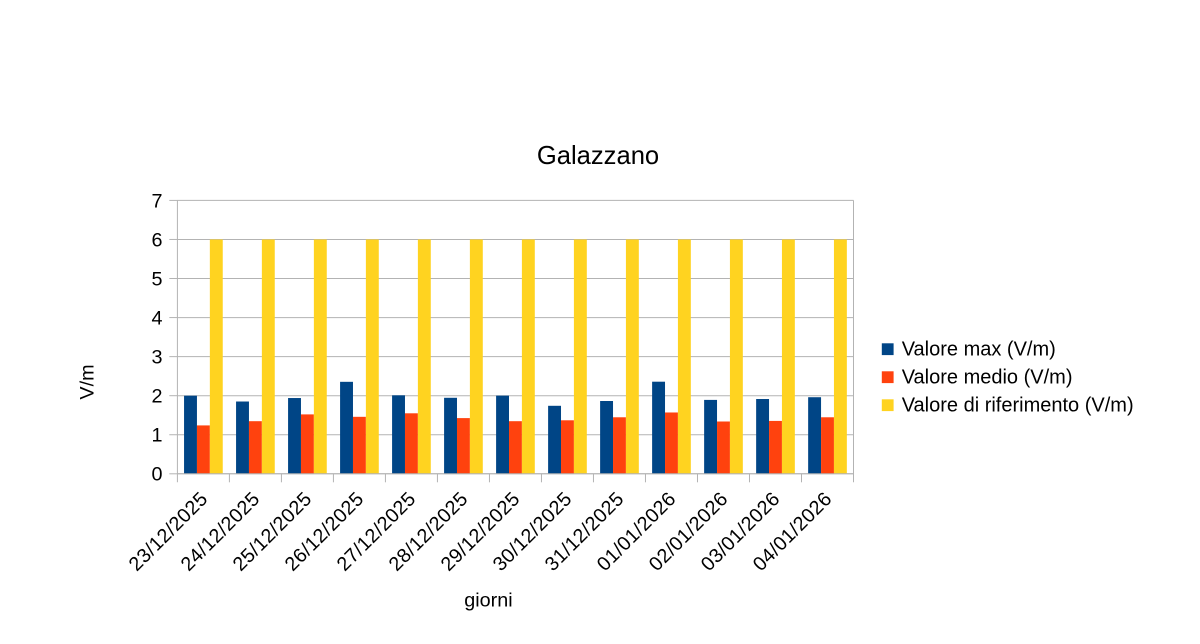 Image resolution: width=1200 pixels, height=644 pixels. I want to click on svg-text: 1, so click(156, 436).